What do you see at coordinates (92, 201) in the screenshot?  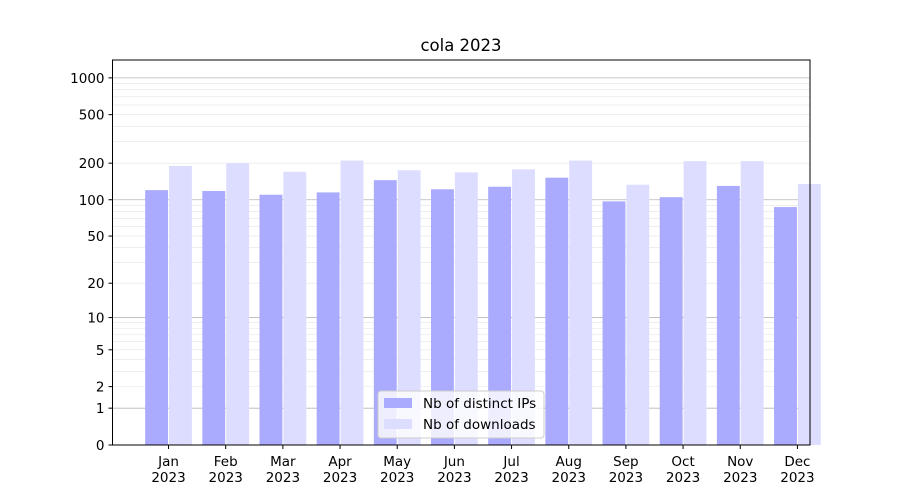 I see `y-tick-label: 100` at bounding box center [92, 201].